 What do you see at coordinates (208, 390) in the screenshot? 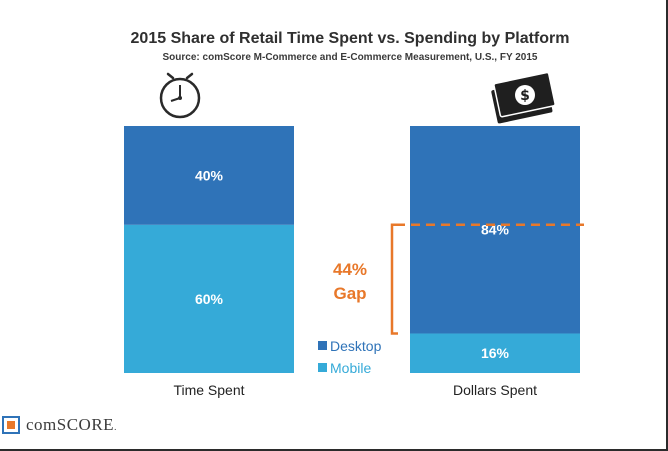
I see `category-label-time-spent: Time Spent` at bounding box center [208, 390].